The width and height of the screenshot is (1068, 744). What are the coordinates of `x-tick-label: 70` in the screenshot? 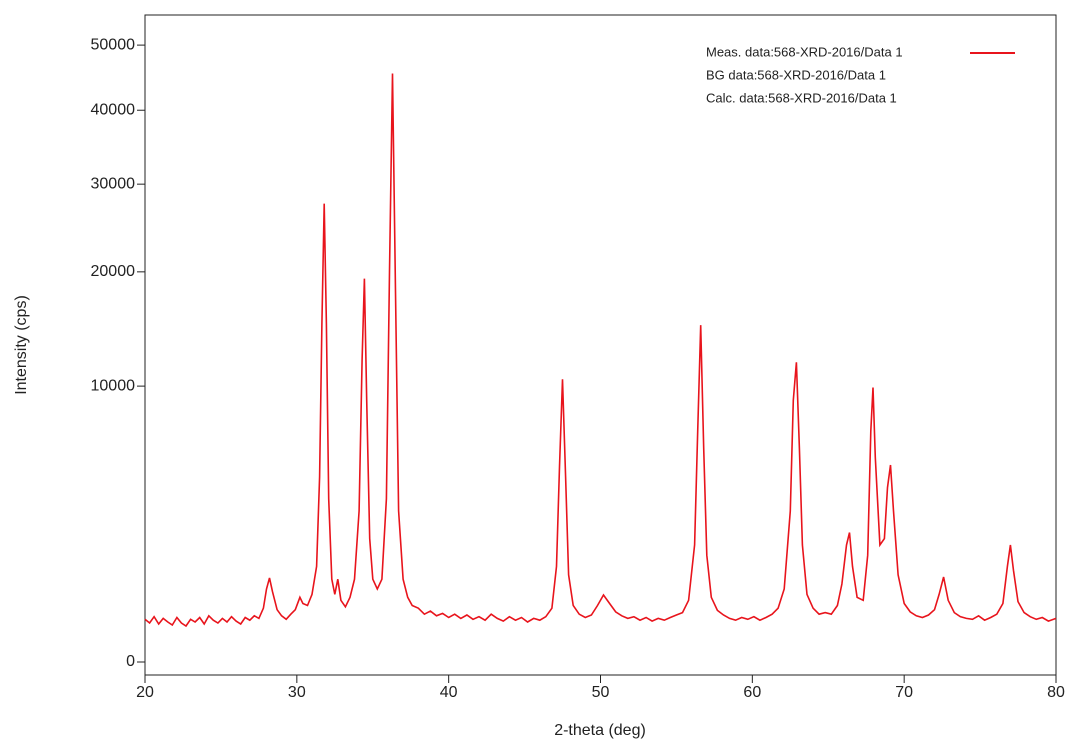 It's located at (904, 692).